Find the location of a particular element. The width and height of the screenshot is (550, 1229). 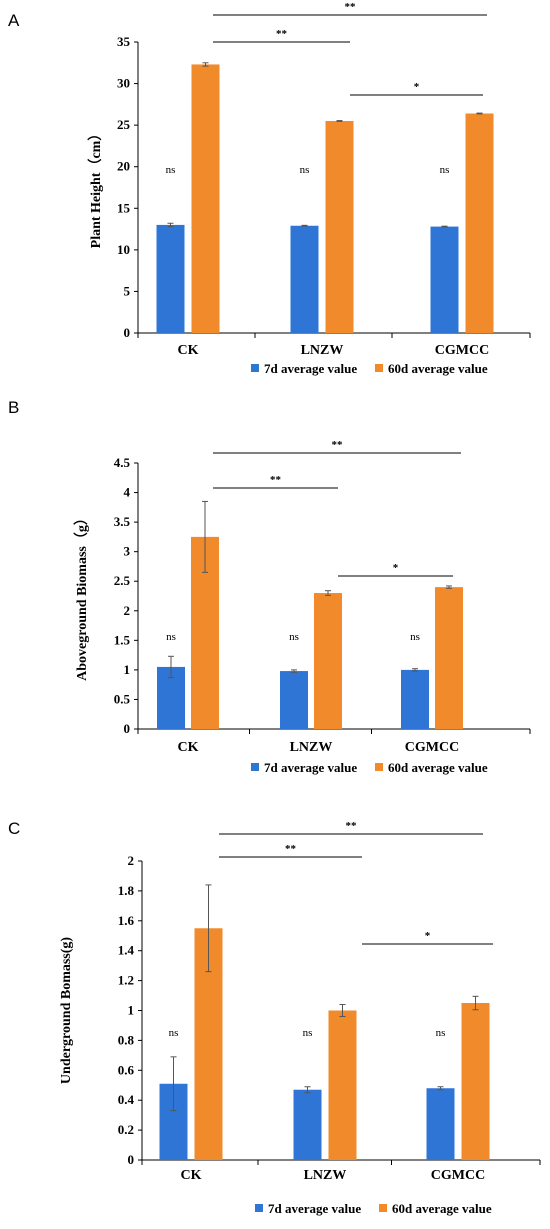

y-axis-label: Underground Bomass(g) is located at coordinates (66, 1010).